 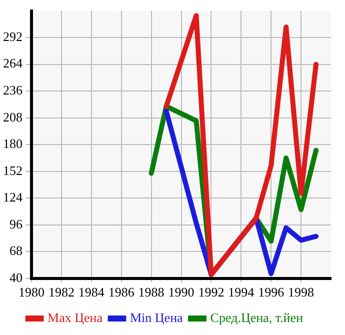 What do you see at coordinates (16, 277) in the screenshot?
I see `y-tick-label: 40` at bounding box center [16, 277].